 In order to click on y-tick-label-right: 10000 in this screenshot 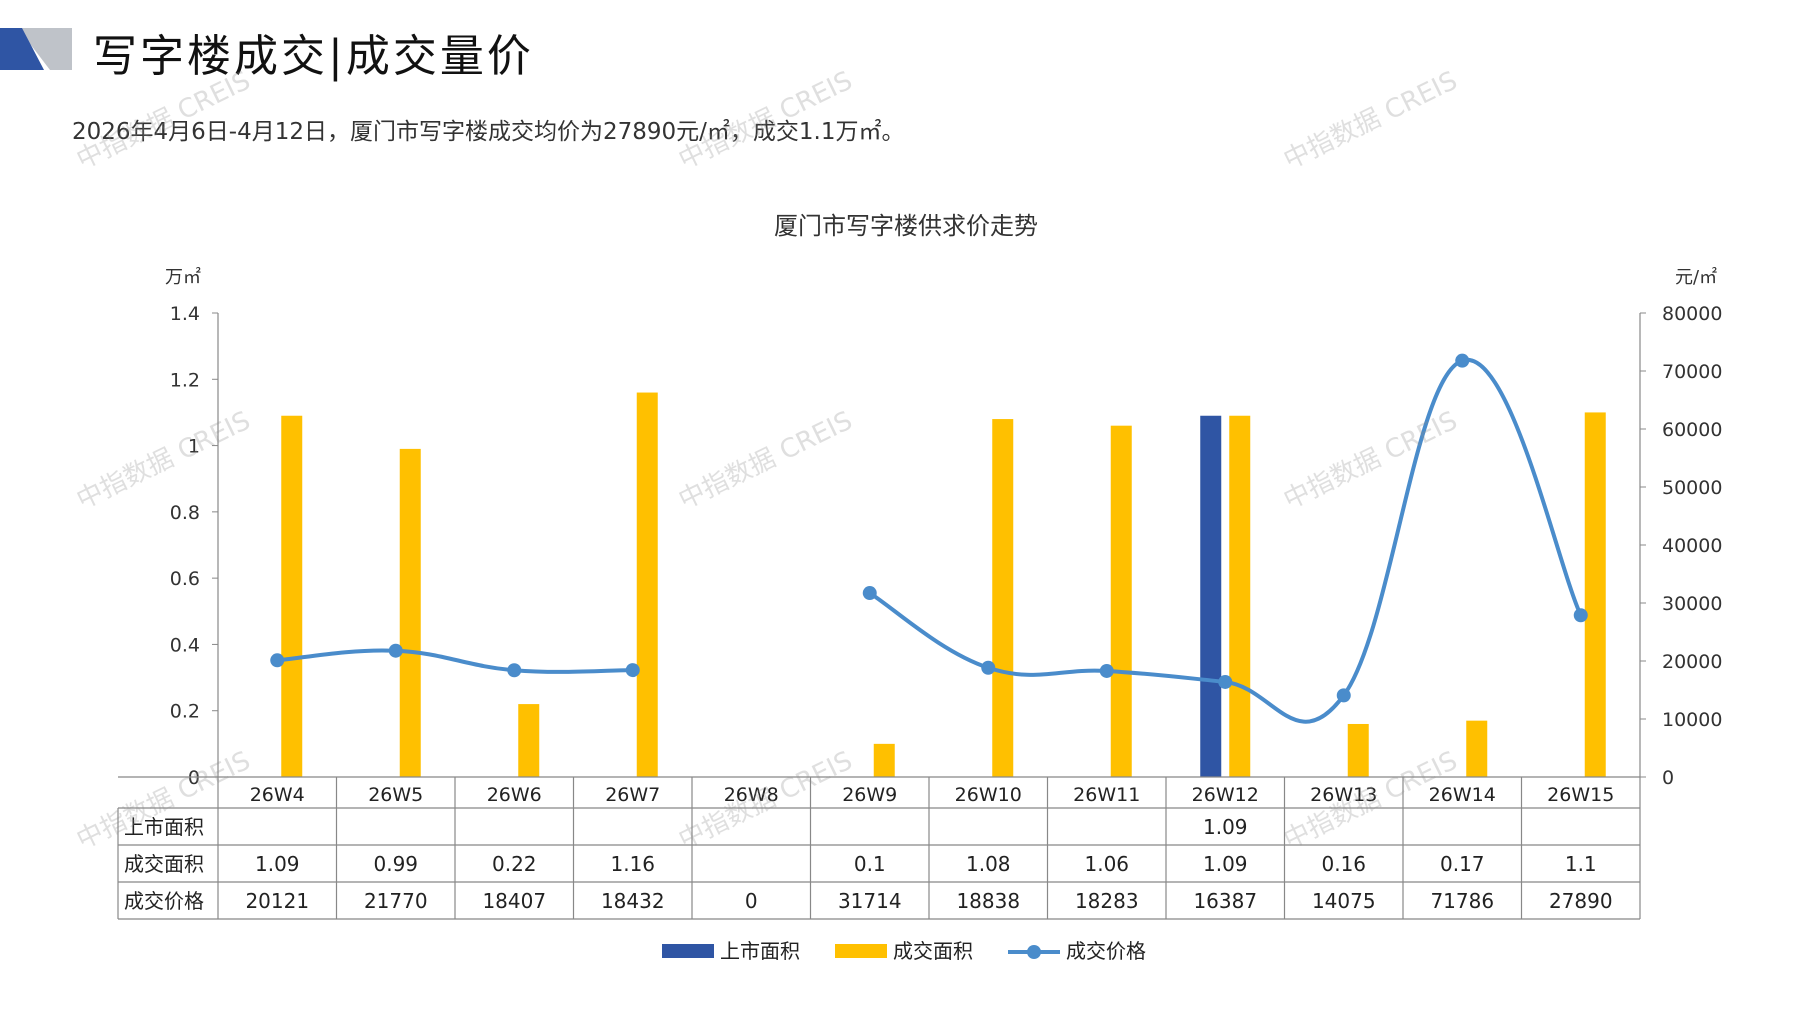, I will do `click(1692, 720)`.